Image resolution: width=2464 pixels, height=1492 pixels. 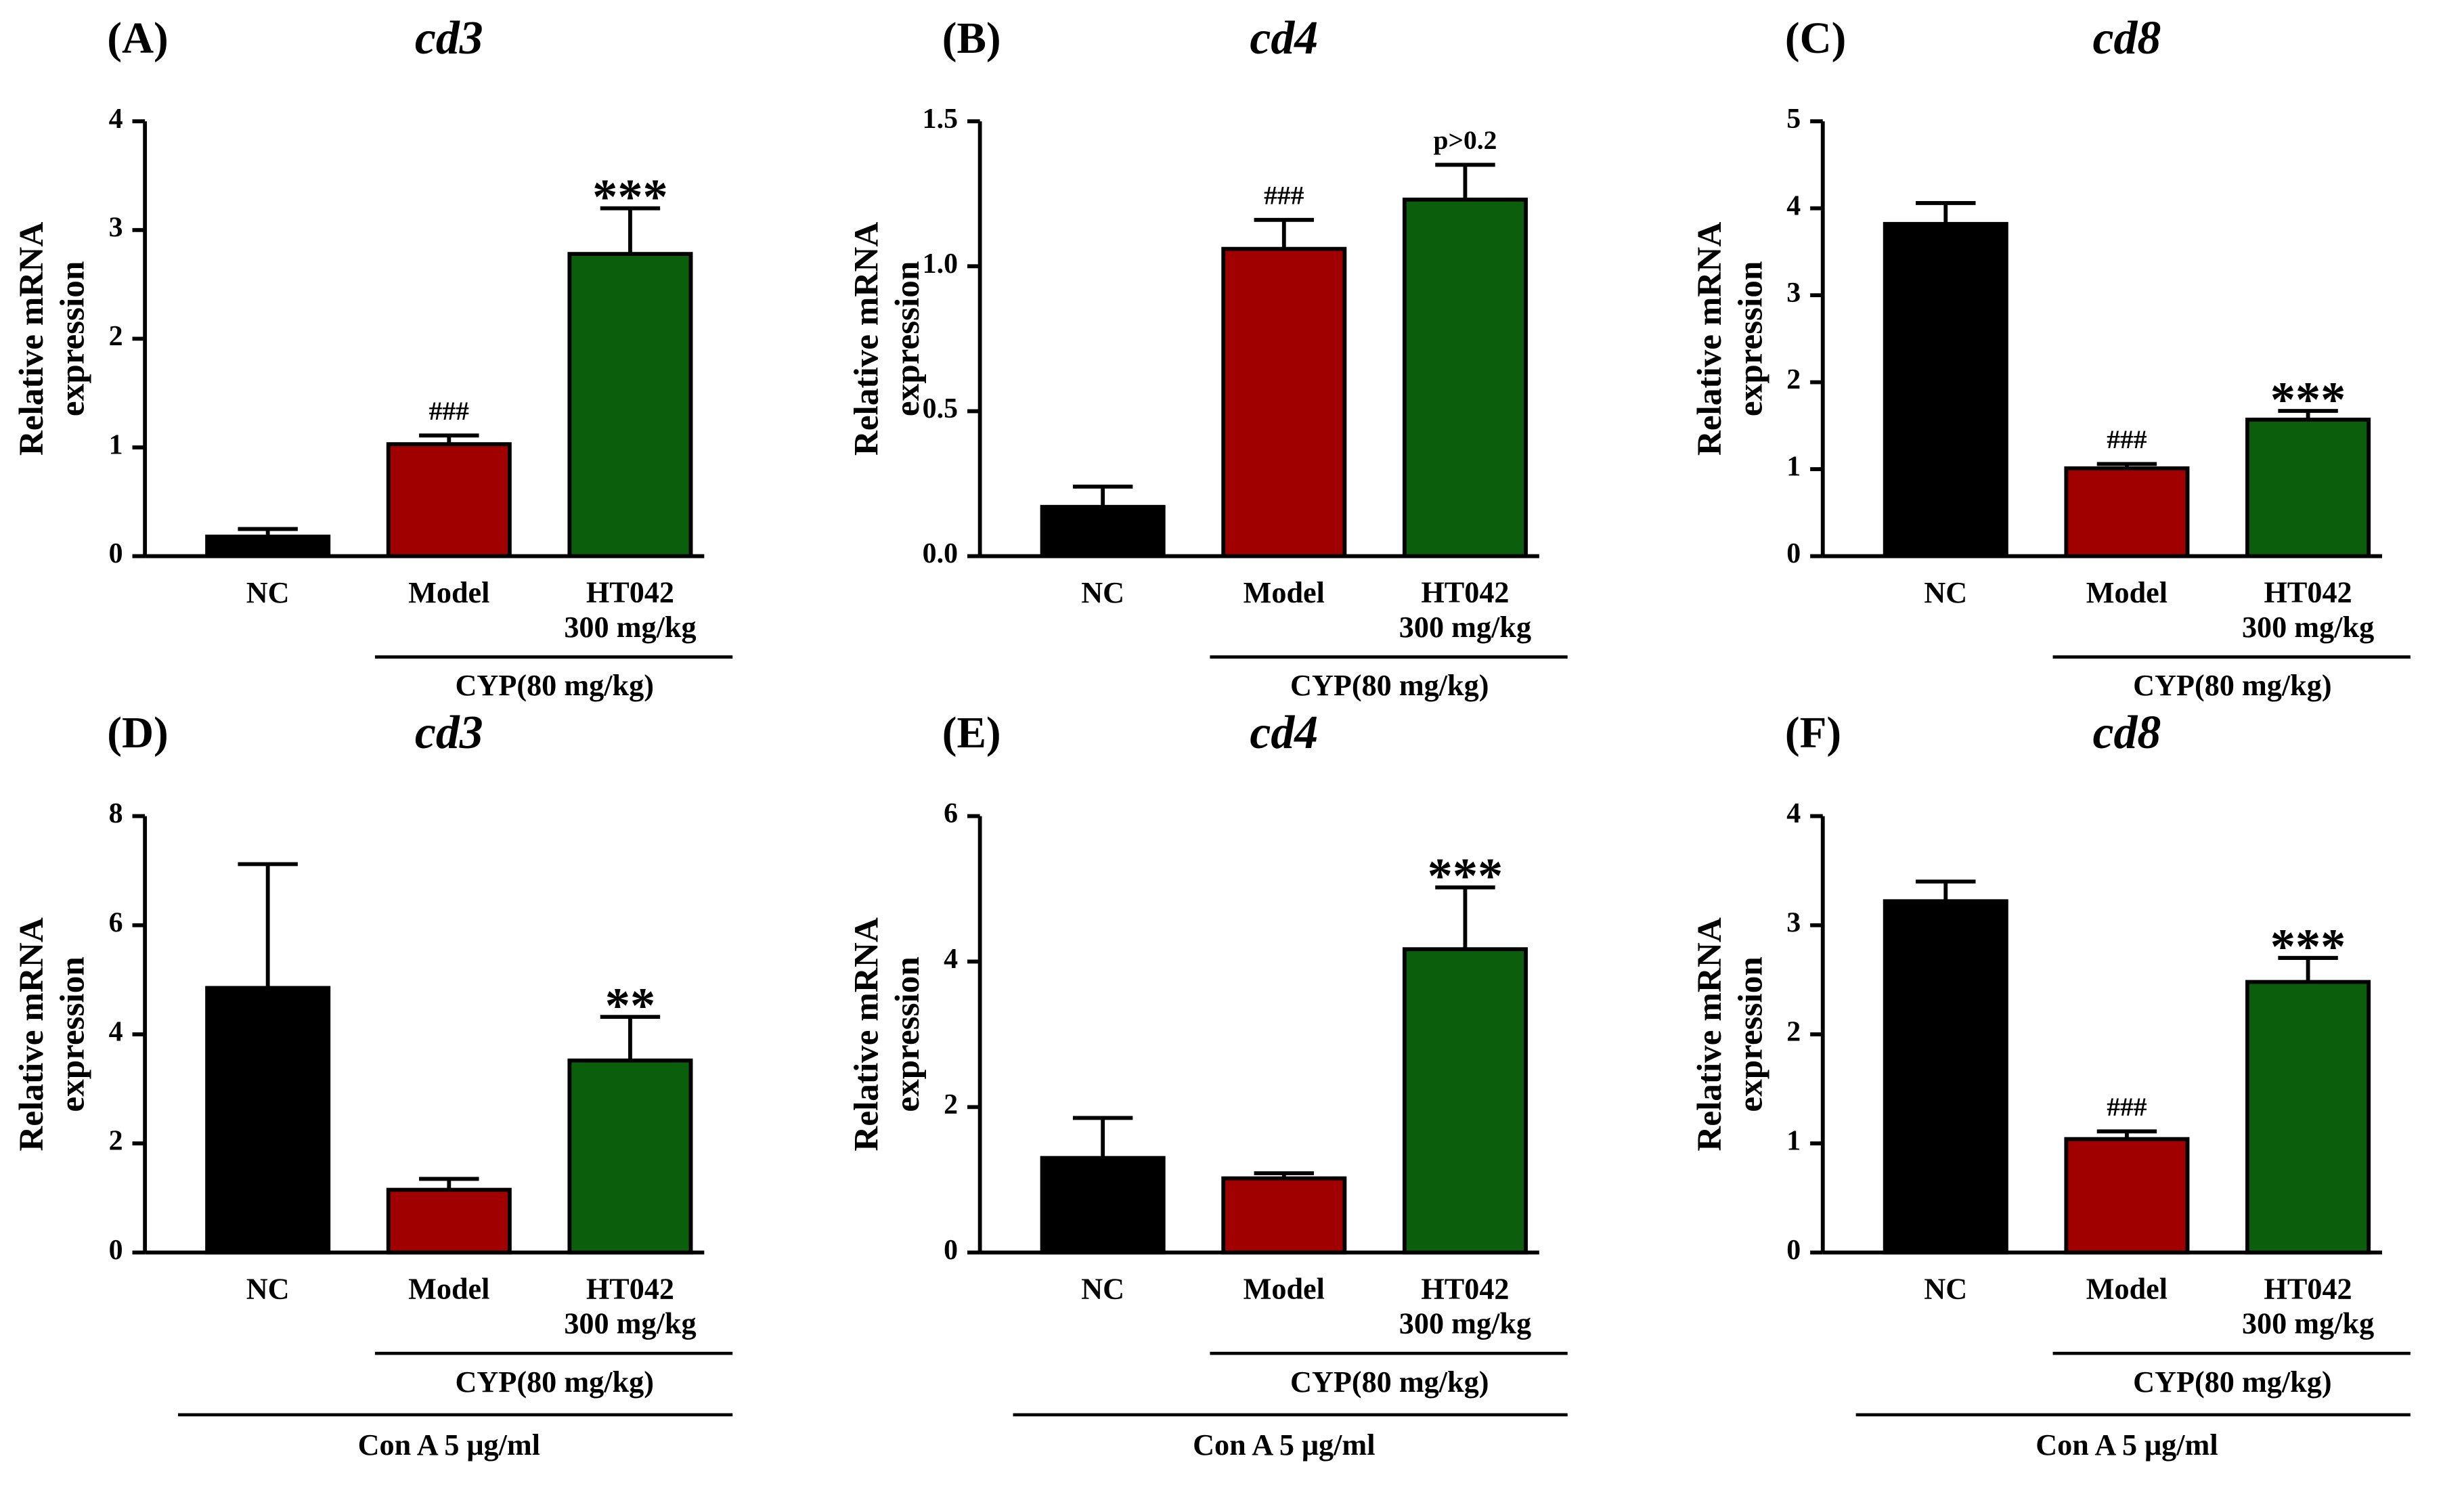 What do you see at coordinates (137, 38) in the screenshot?
I see `panel-label: (A)` at bounding box center [137, 38].